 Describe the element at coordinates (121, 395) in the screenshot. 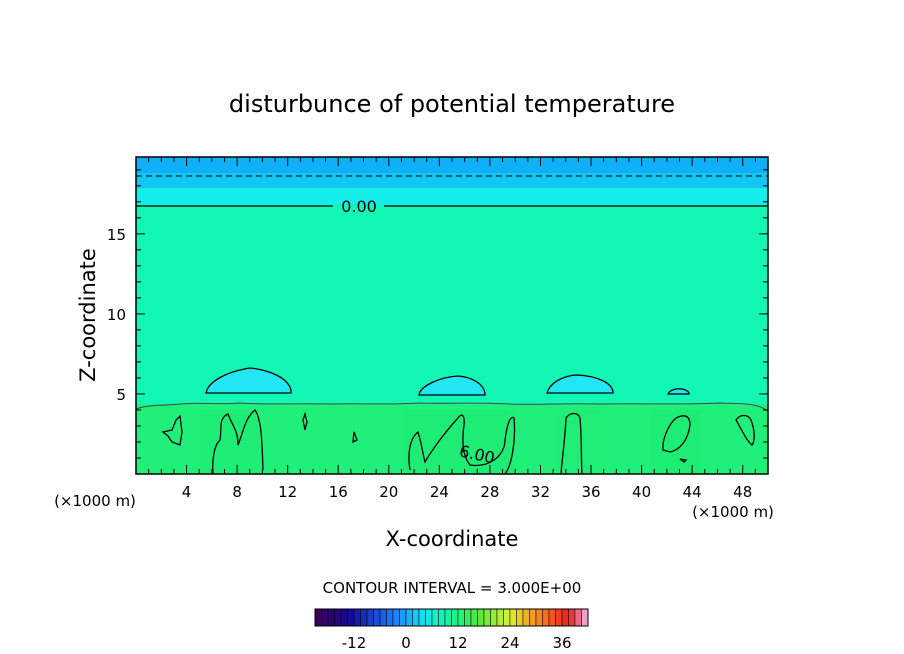

I see `y-tick-label: 5` at that location.